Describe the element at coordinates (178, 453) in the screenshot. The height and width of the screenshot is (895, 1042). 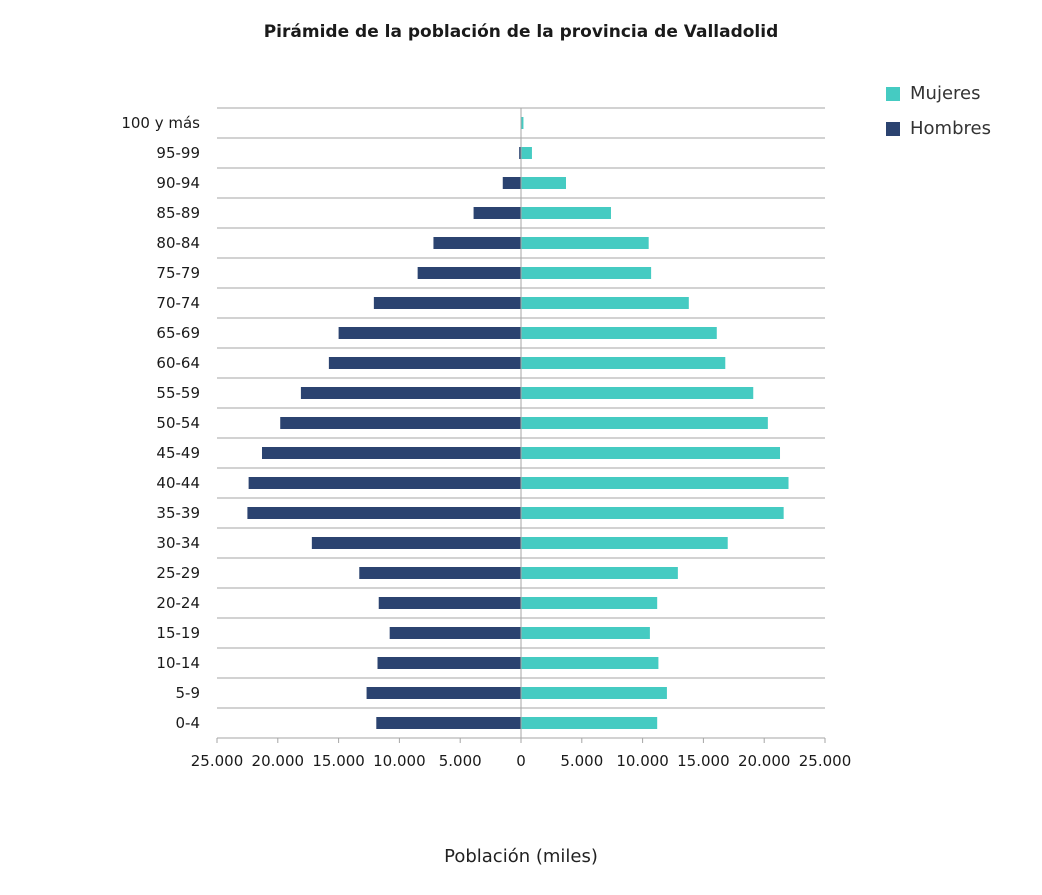
I see `y-tick-label: 45-49` at that location.